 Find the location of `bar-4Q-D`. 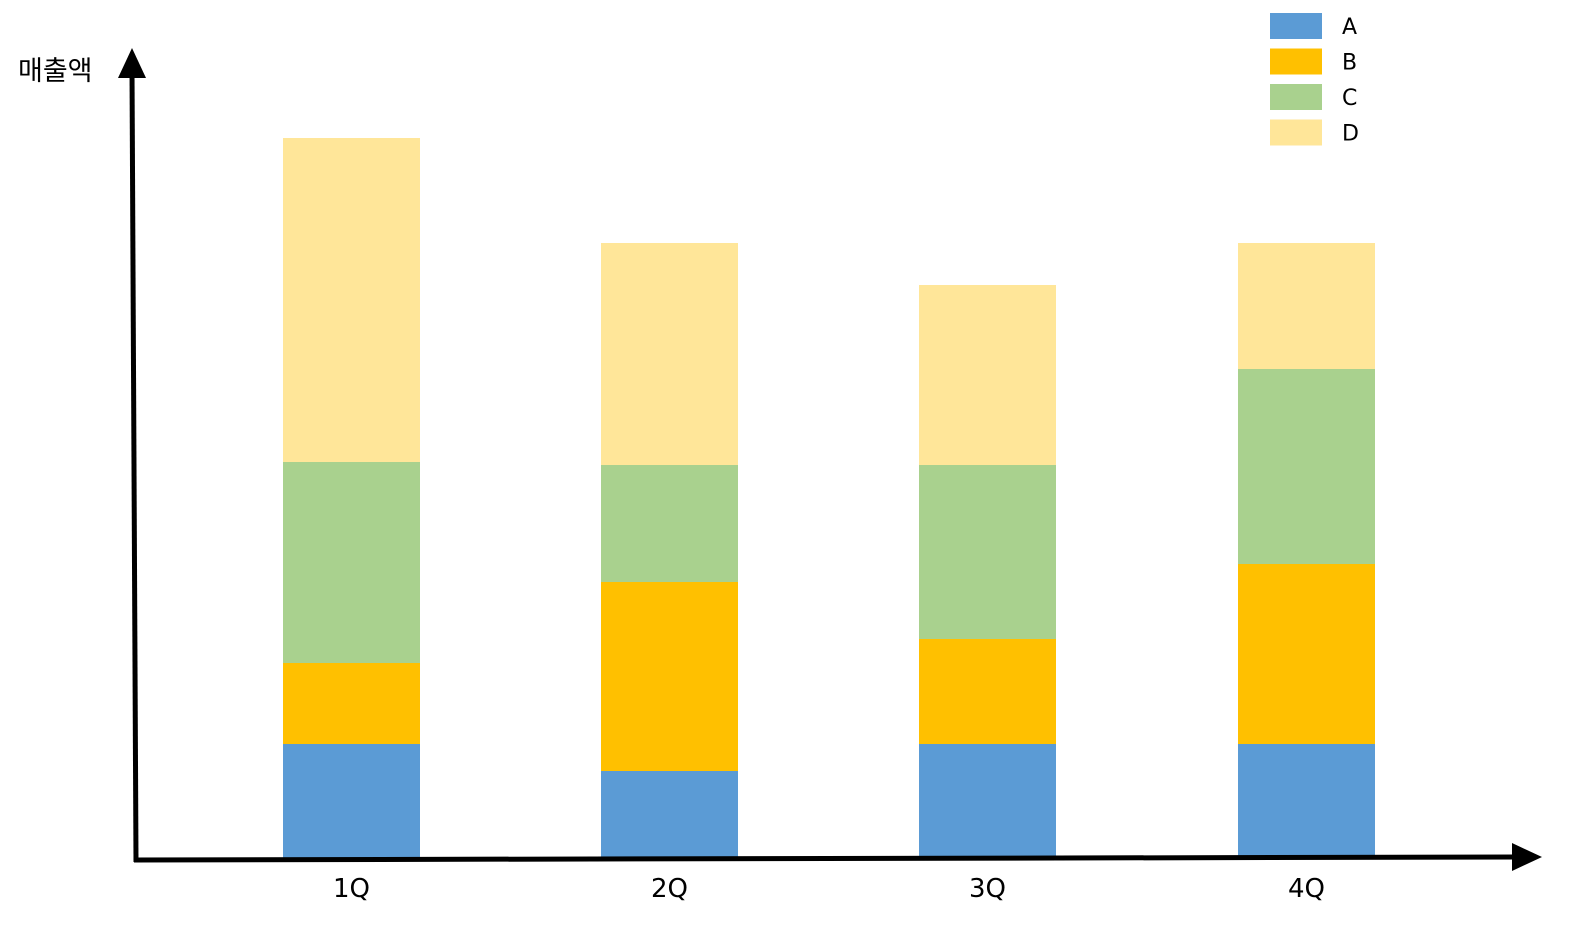

bar-4Q-D is located at coordinates (1306, 306).